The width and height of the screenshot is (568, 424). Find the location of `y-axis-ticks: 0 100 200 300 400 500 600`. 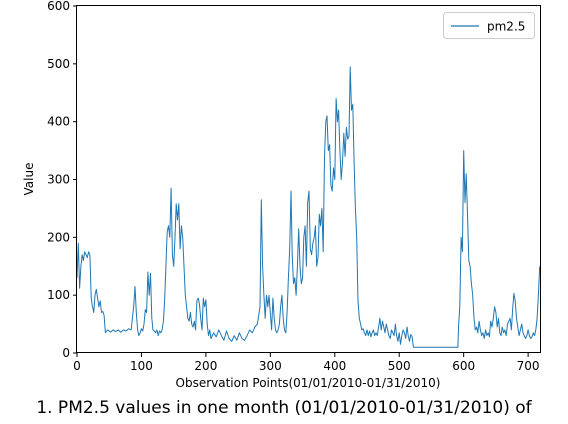

y-axis-ticks: 0 100 200 300 400 500 600 is located at coordinates (62, 180).